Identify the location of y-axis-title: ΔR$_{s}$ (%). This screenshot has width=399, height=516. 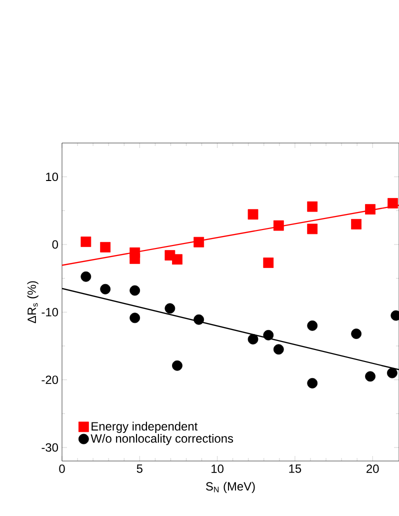
(32, 302).